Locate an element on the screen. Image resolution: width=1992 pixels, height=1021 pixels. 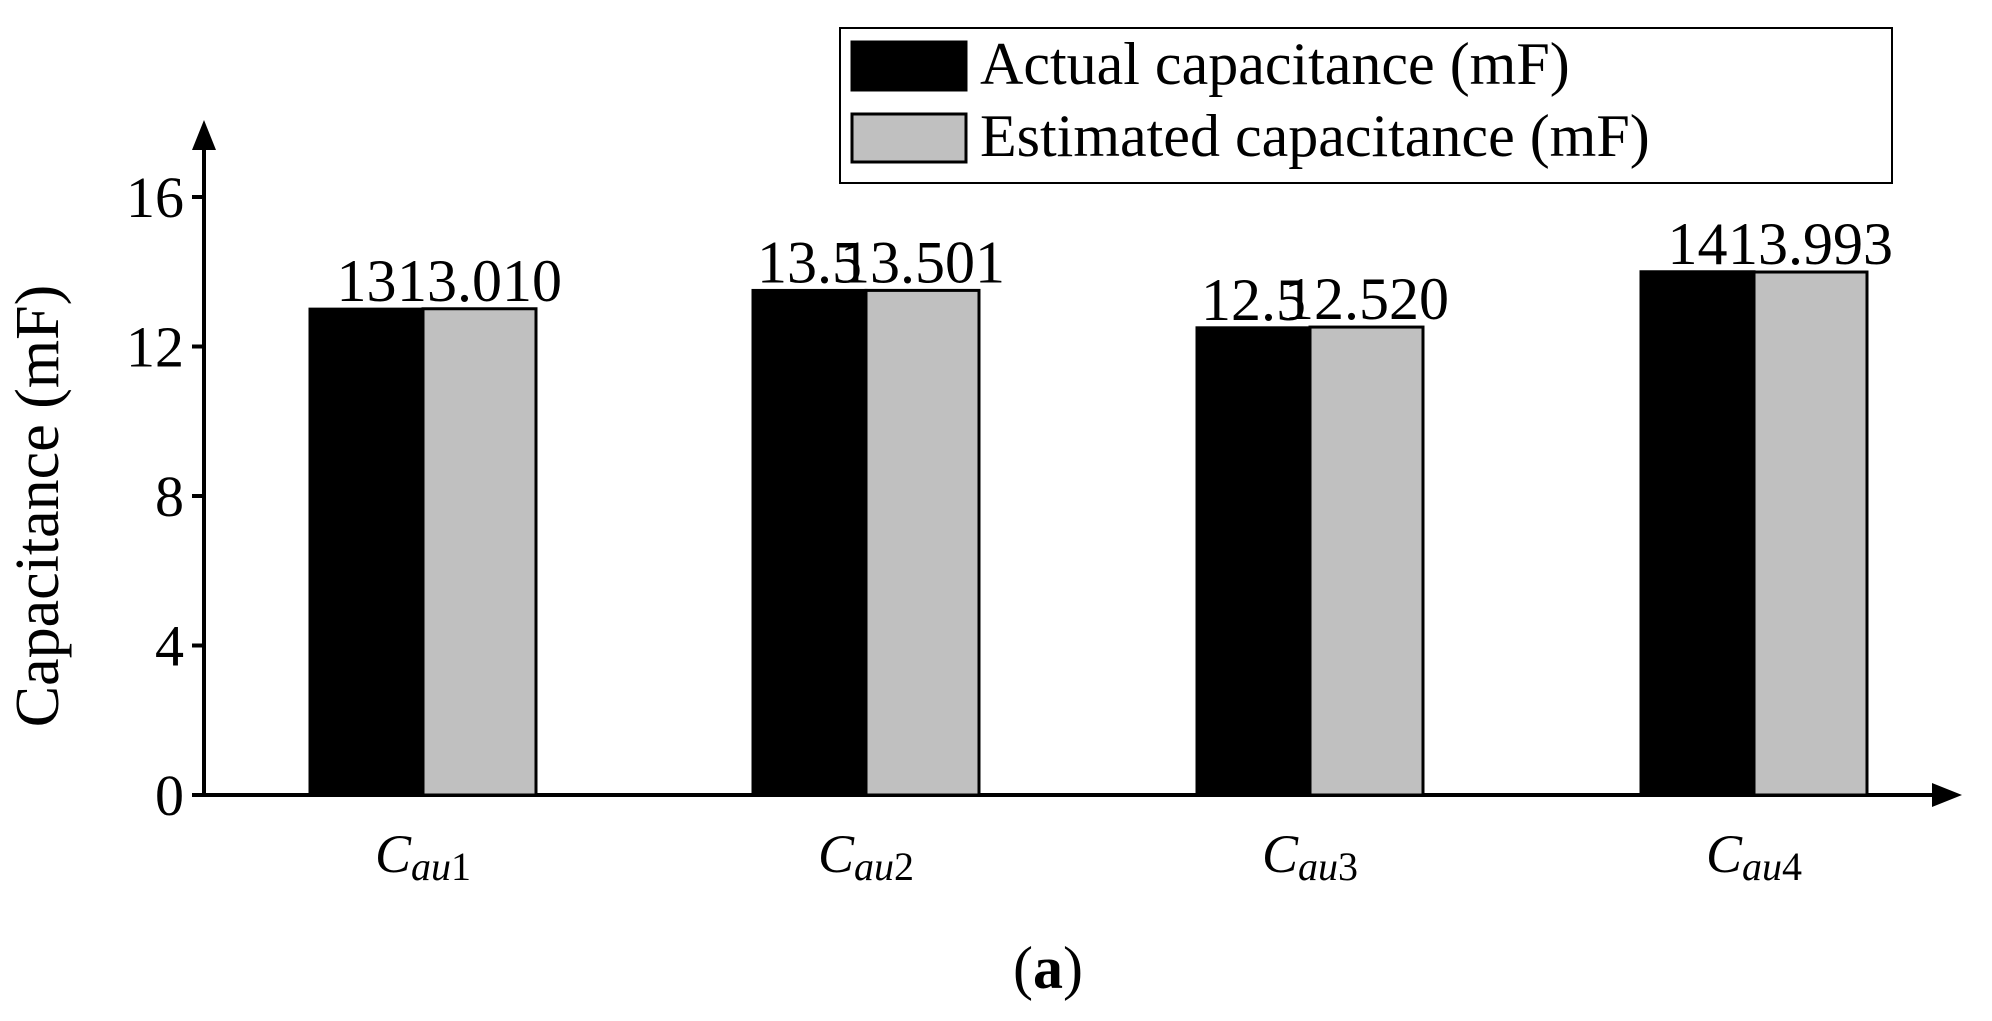
figure-caption: (a) is located at coordinates (1048, 968).